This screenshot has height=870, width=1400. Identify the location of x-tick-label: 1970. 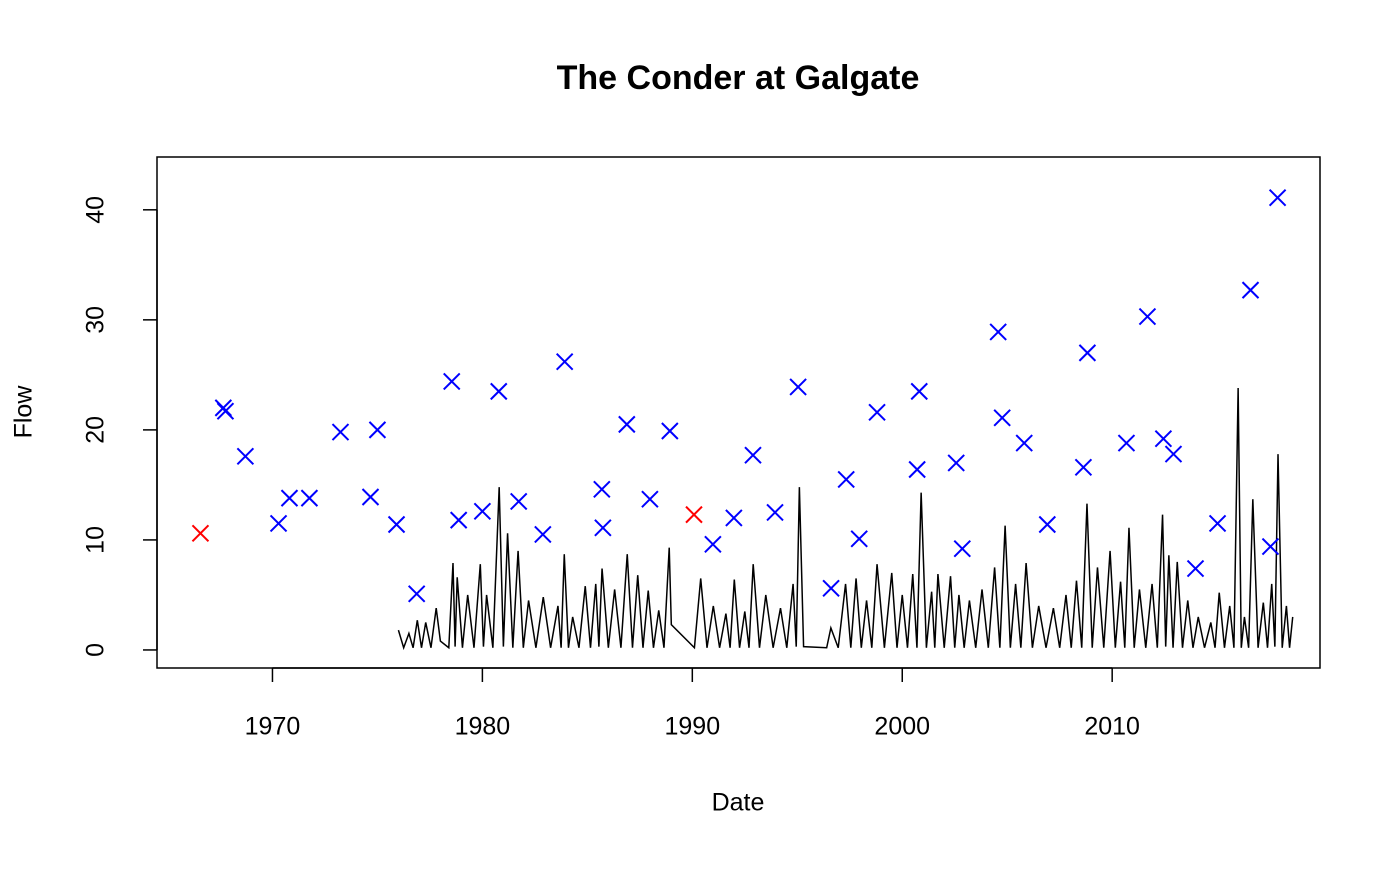
(273, 727).